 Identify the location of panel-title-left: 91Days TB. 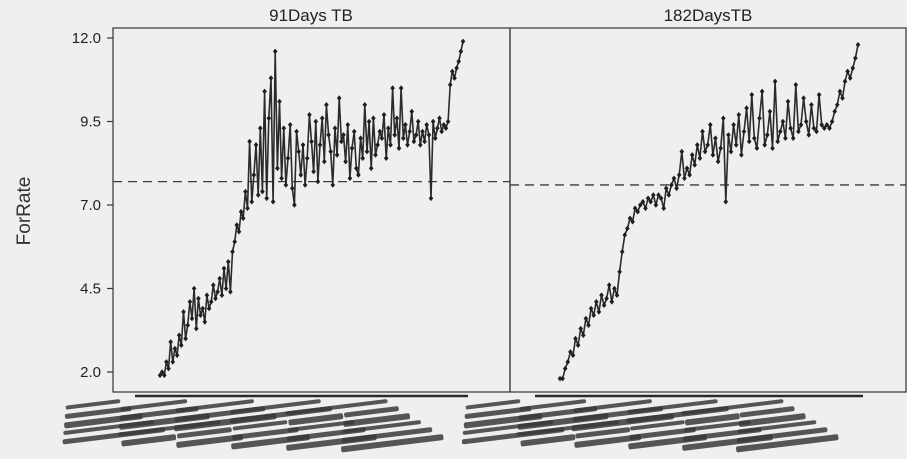
(311, 15).